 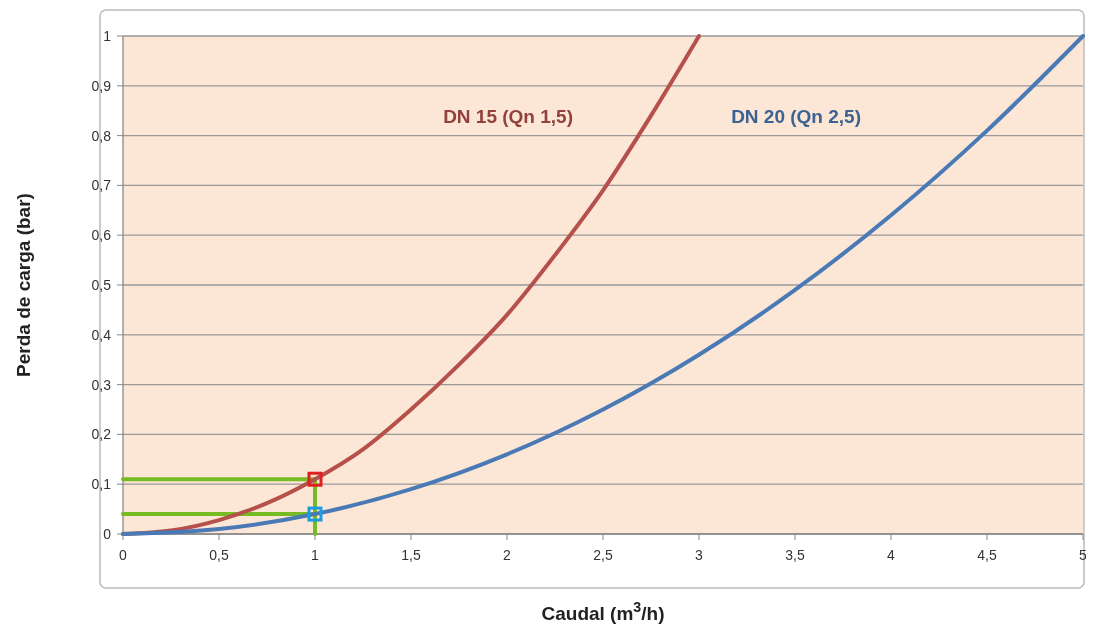 I want to click on x-tick-label: 0, so click(x=123, y=555).